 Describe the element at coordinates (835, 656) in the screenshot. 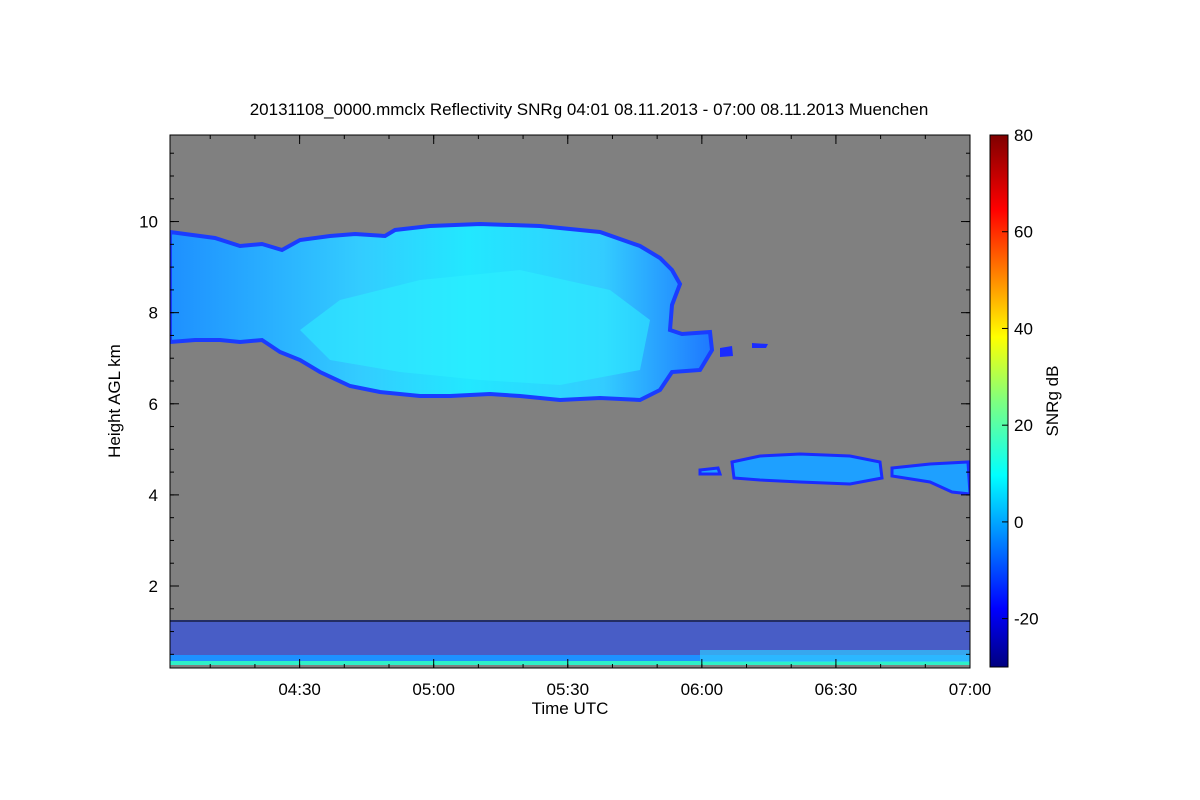

I see `surface-band-green` at that location.